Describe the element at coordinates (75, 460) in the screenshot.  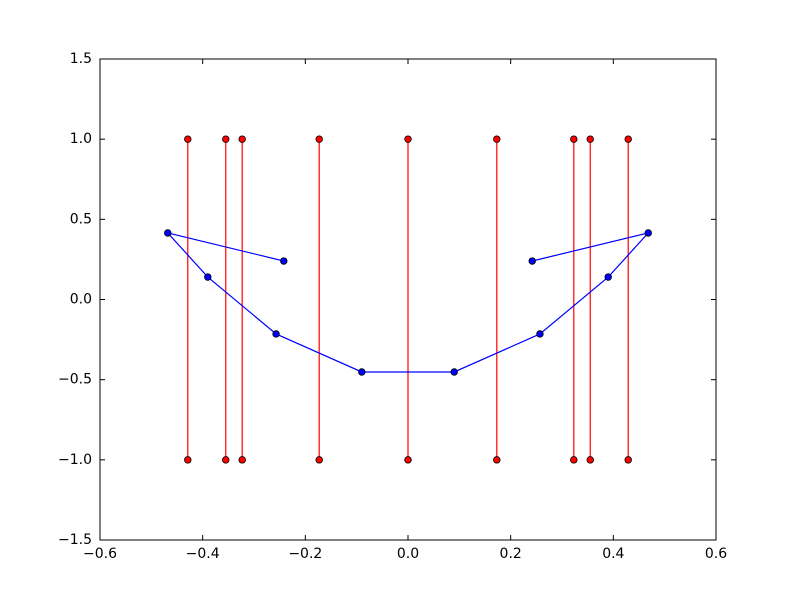
I see `y-tick-label: −1.0` at that location.